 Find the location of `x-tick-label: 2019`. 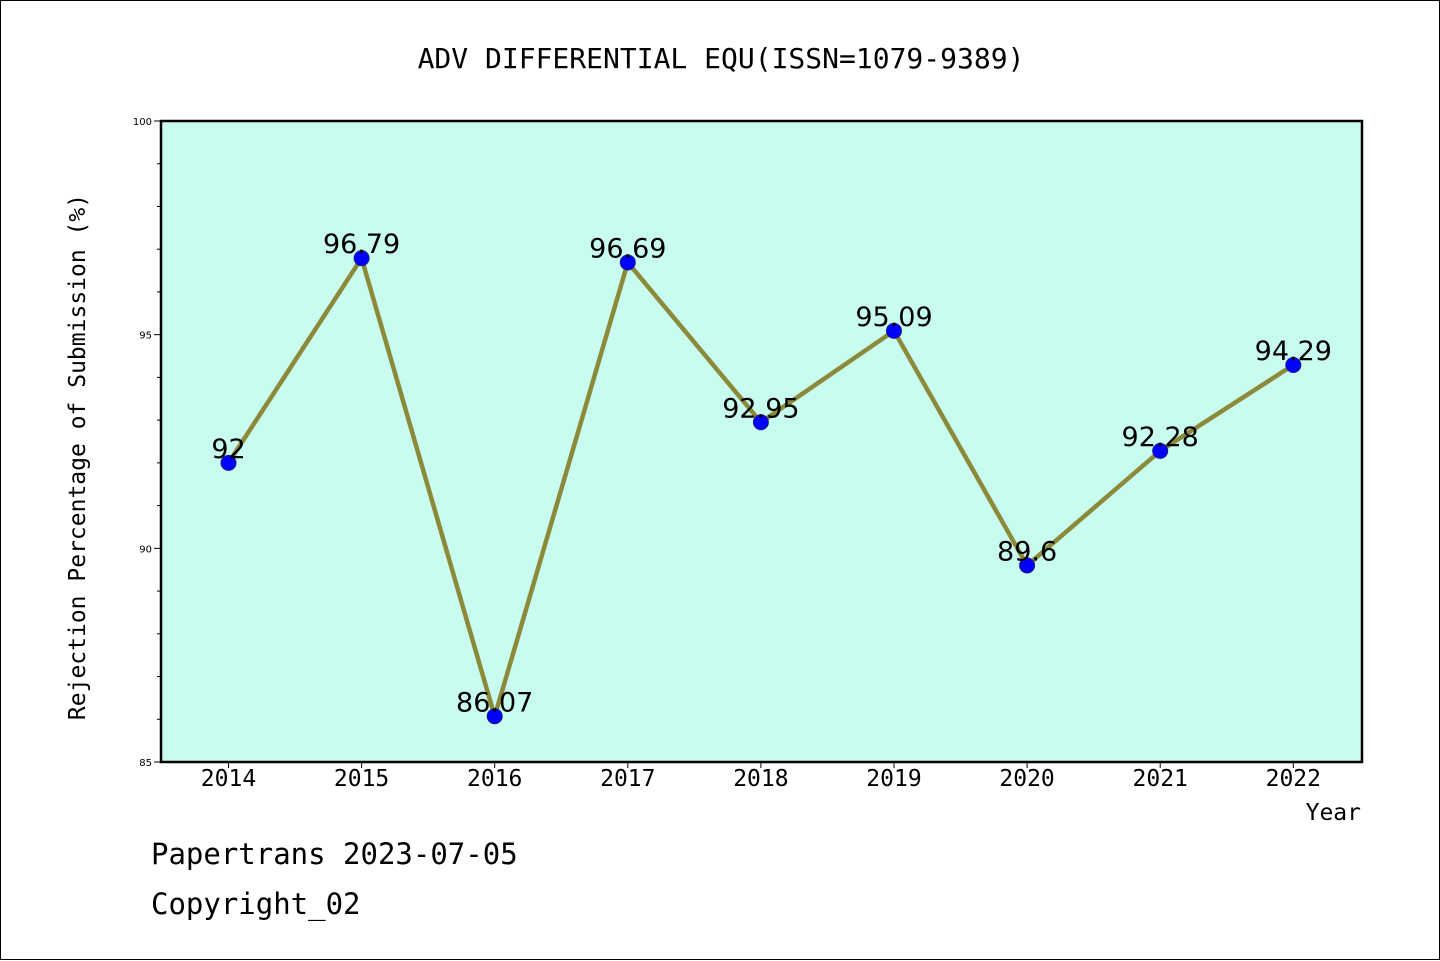

x-tick-label: 2019 is located at coordinates (893, 779).